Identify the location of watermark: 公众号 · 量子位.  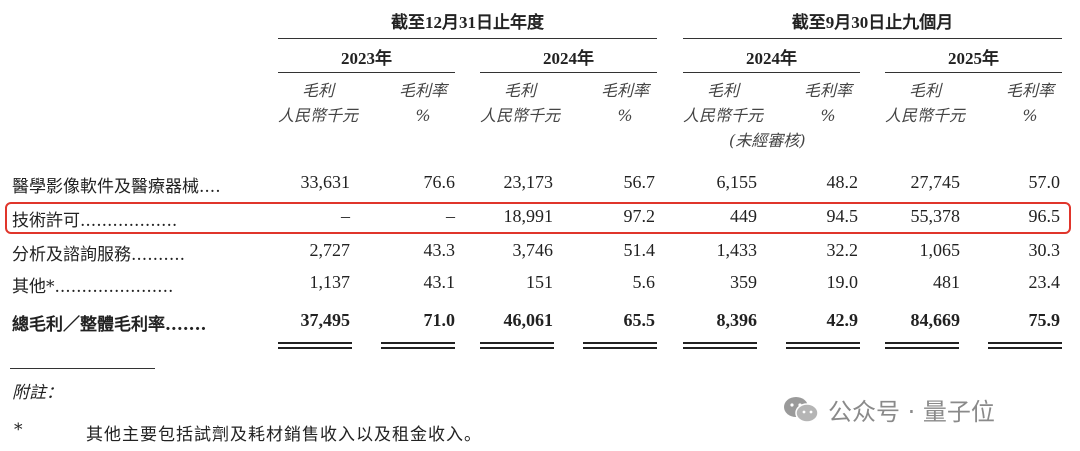
(888, 409).